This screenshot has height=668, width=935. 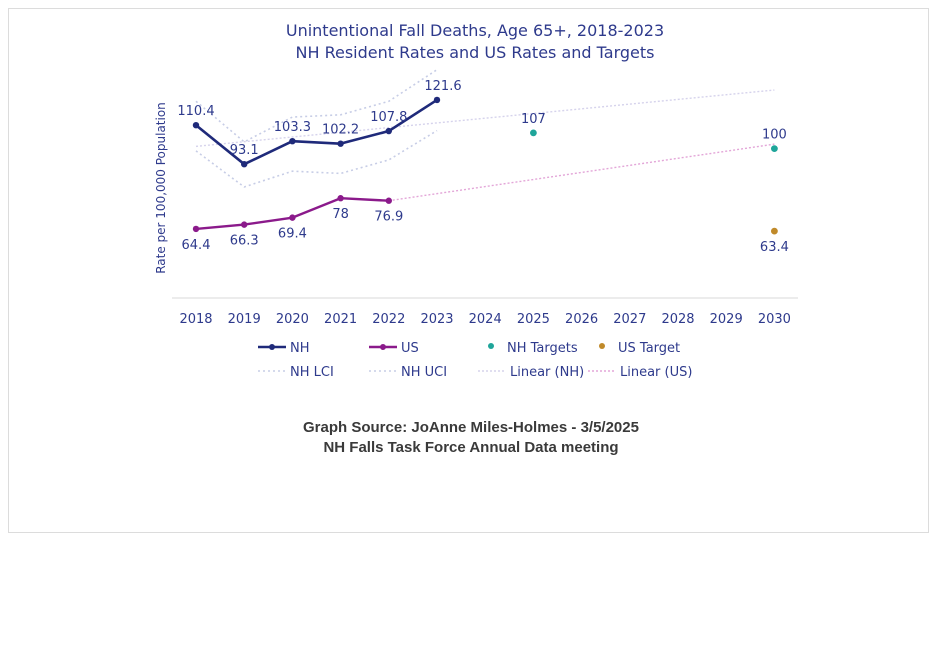 I want to click on legend-item-nh-lci: NH LCI, so click(x=296, y=372).